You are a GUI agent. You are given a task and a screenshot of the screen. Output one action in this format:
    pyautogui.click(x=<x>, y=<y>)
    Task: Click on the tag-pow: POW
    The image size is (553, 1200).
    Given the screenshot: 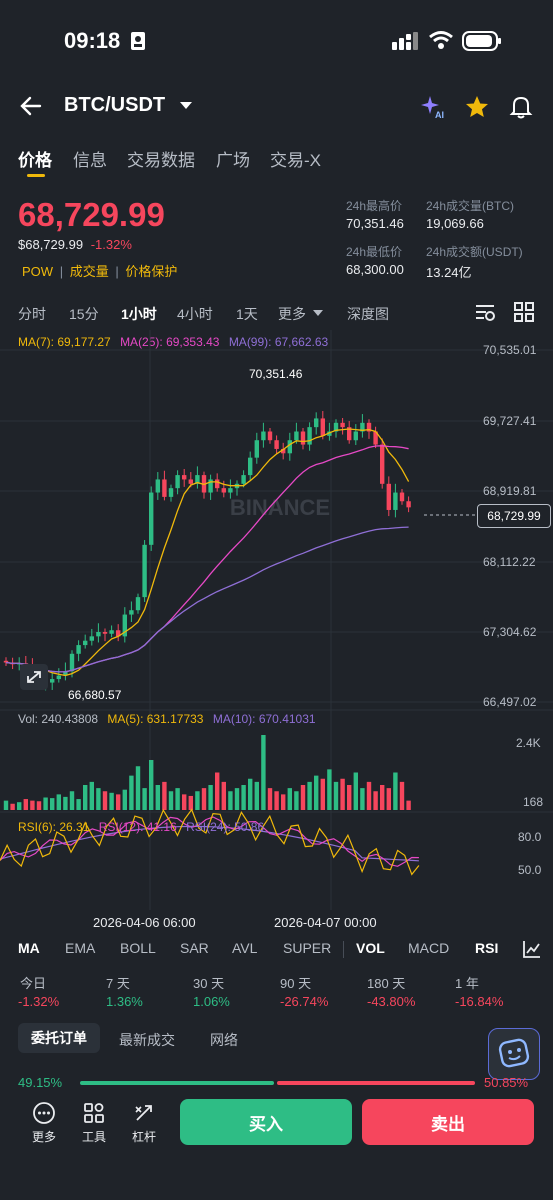 What is the action you would take?
    pyautogui.click(x=38, y=271)
    